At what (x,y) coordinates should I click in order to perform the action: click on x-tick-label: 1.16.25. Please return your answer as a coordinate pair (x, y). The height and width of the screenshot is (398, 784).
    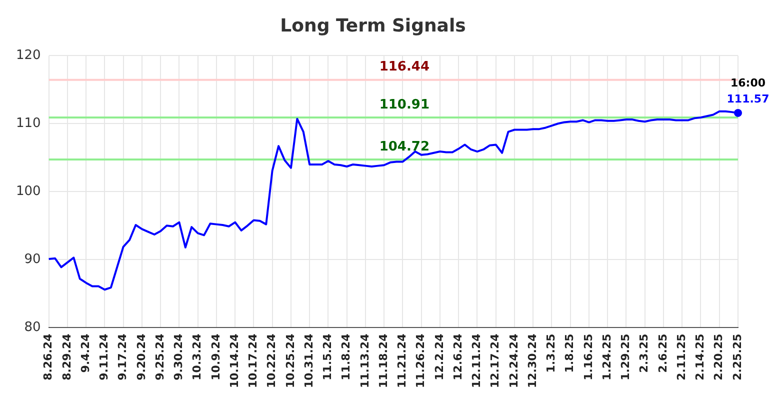
    Looking at the image, I should click on (588, 357).